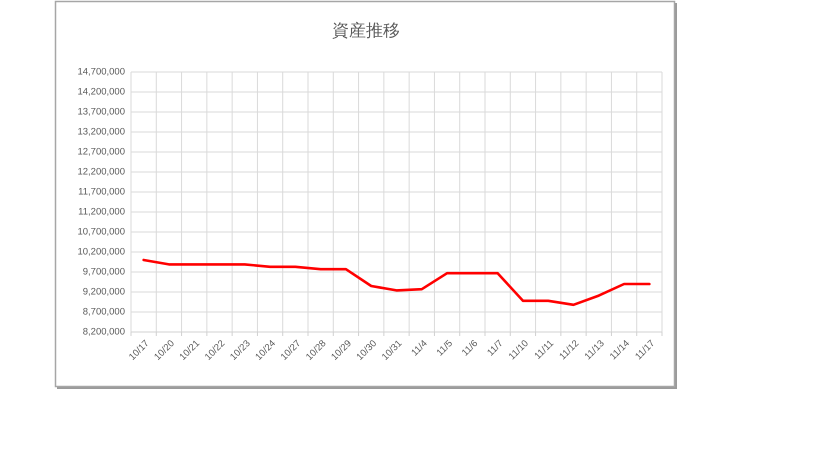 This screenshot has height=450, width=816. Describe the element at coordinates (101, 132) in the screenshot. I see `y-tick-label: 13,200,000` at that location.